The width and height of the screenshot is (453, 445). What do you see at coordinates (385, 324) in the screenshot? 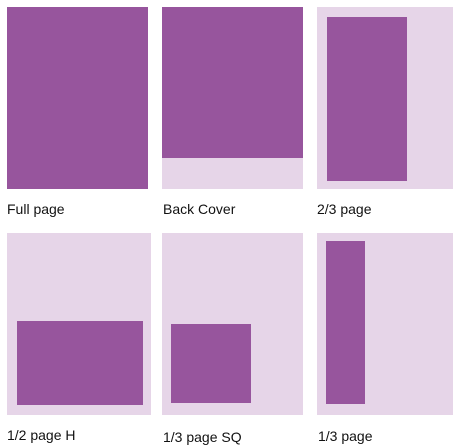
I see `ad-option-third-page-vertical` at bounding box center [385, 324].